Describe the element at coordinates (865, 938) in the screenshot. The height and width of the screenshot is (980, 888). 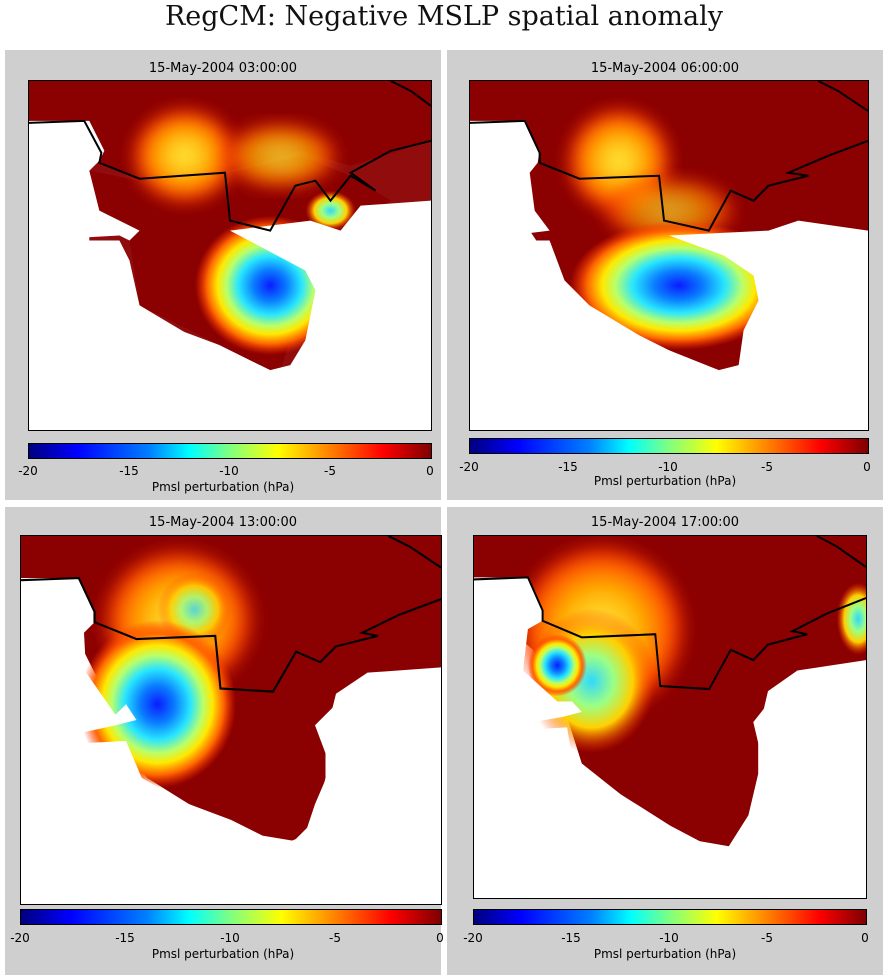
I see `panel-4-tick-4: 0` at that location.